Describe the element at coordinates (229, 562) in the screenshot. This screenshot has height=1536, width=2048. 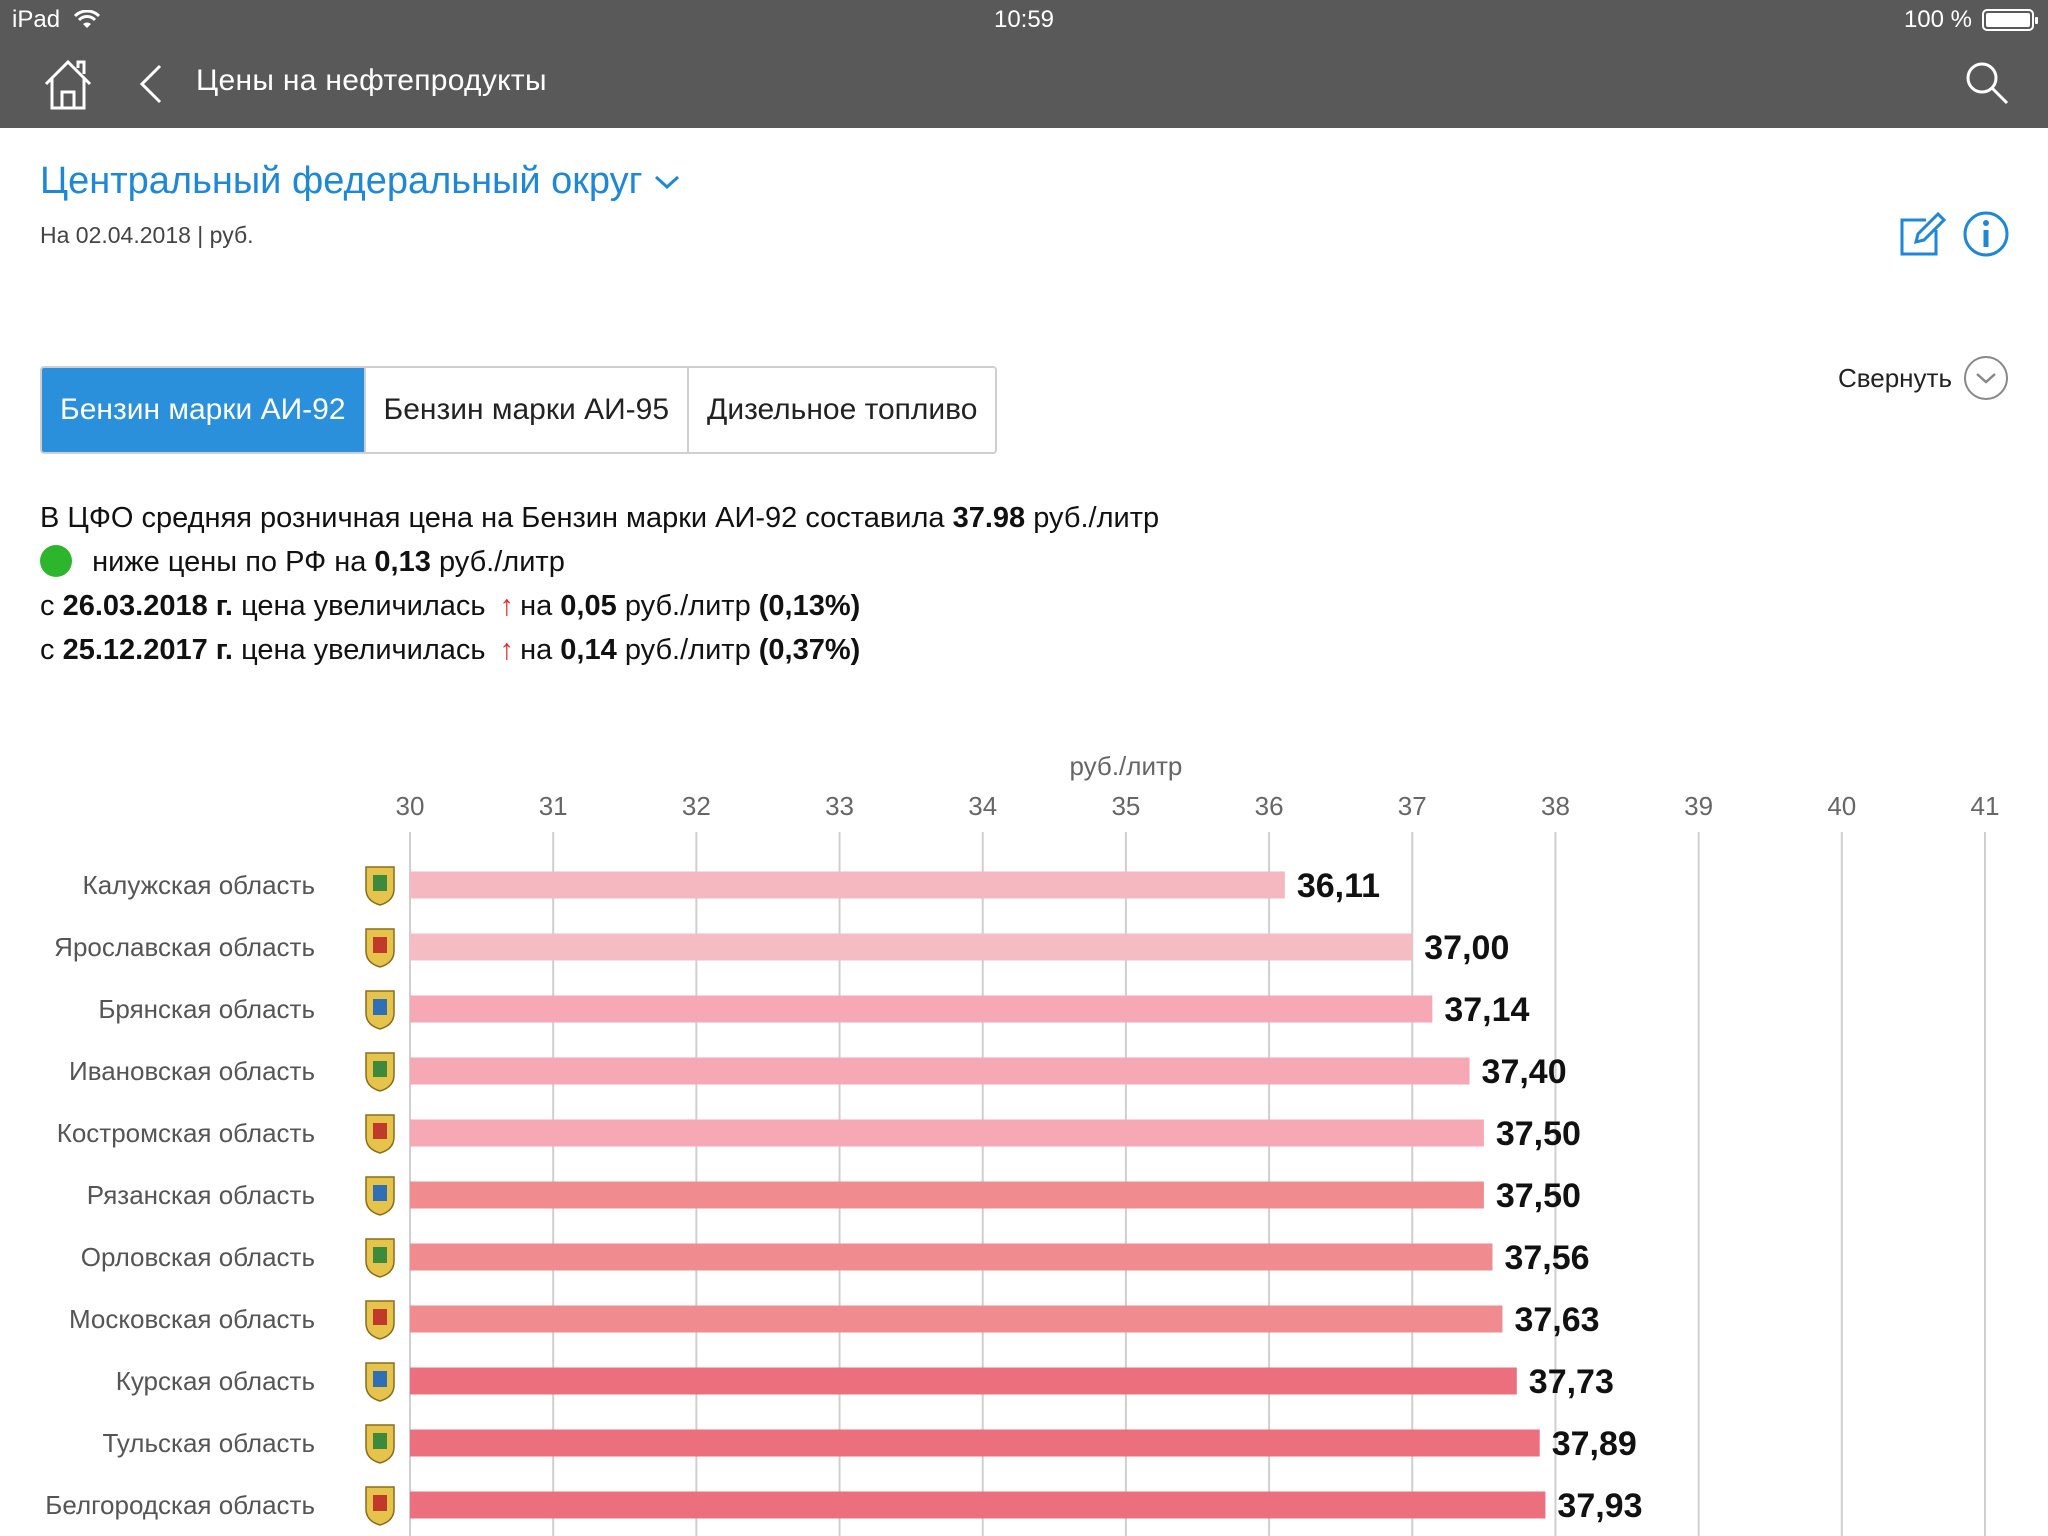
I see `summary-vs-rf-text: ниже цены по РФ на` at that location.